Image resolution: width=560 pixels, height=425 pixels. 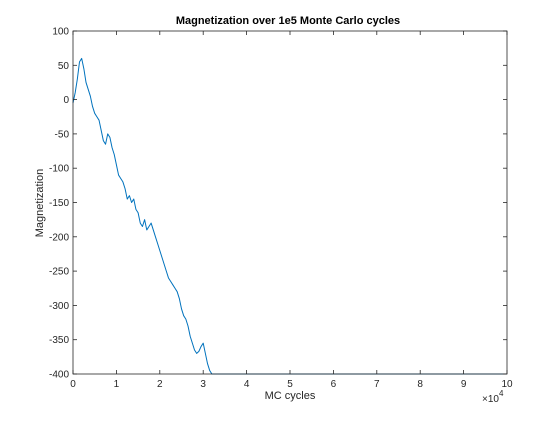 What do you see at coordinates (59, 375) in the screenshot?
I see `y-tick-label: -400` at bounding box center [59, 375].